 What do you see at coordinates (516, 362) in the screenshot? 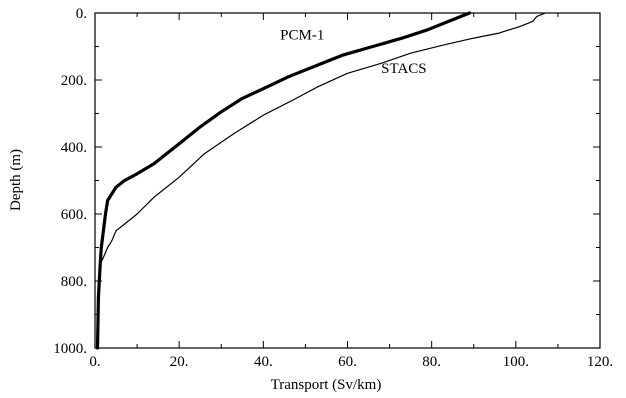
I see `x-tick-label: 100.` at bounding box center [516, 362].